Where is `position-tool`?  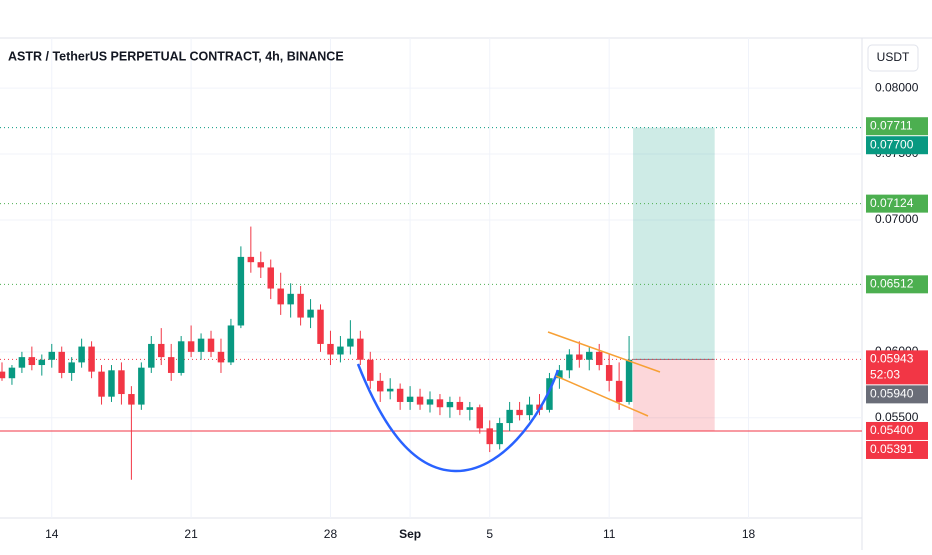 position-tool is located at coordinates (674, 279).